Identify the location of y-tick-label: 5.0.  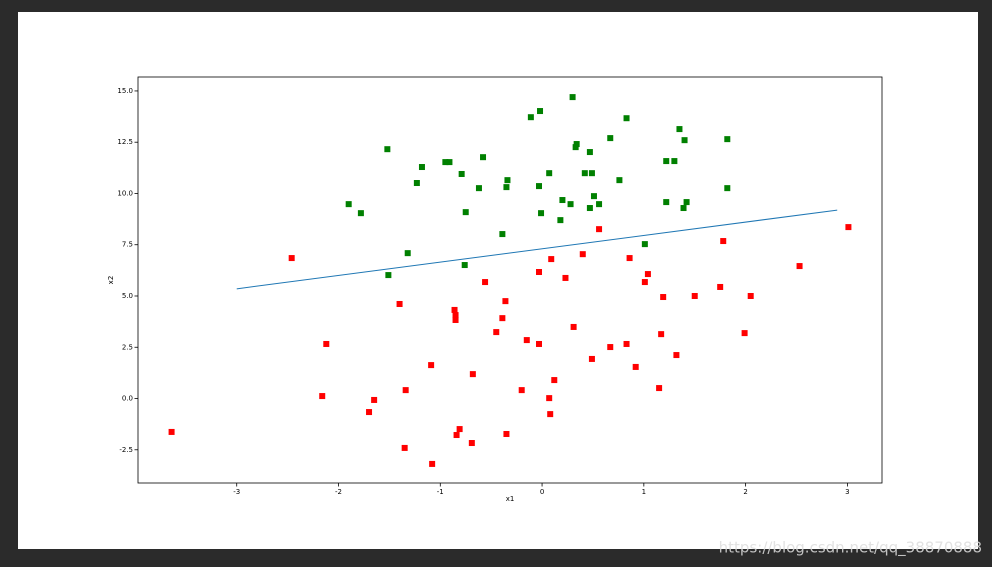
(127, 296).